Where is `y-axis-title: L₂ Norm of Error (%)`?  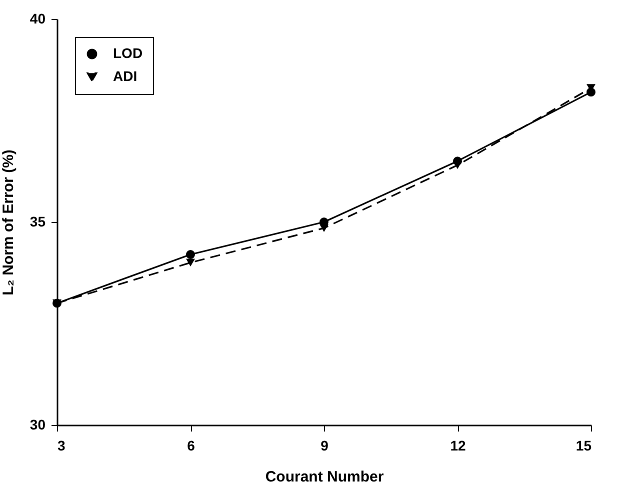
y-axis-title: L₂ Norm of Error (%) is located at coordinates (8, 223).